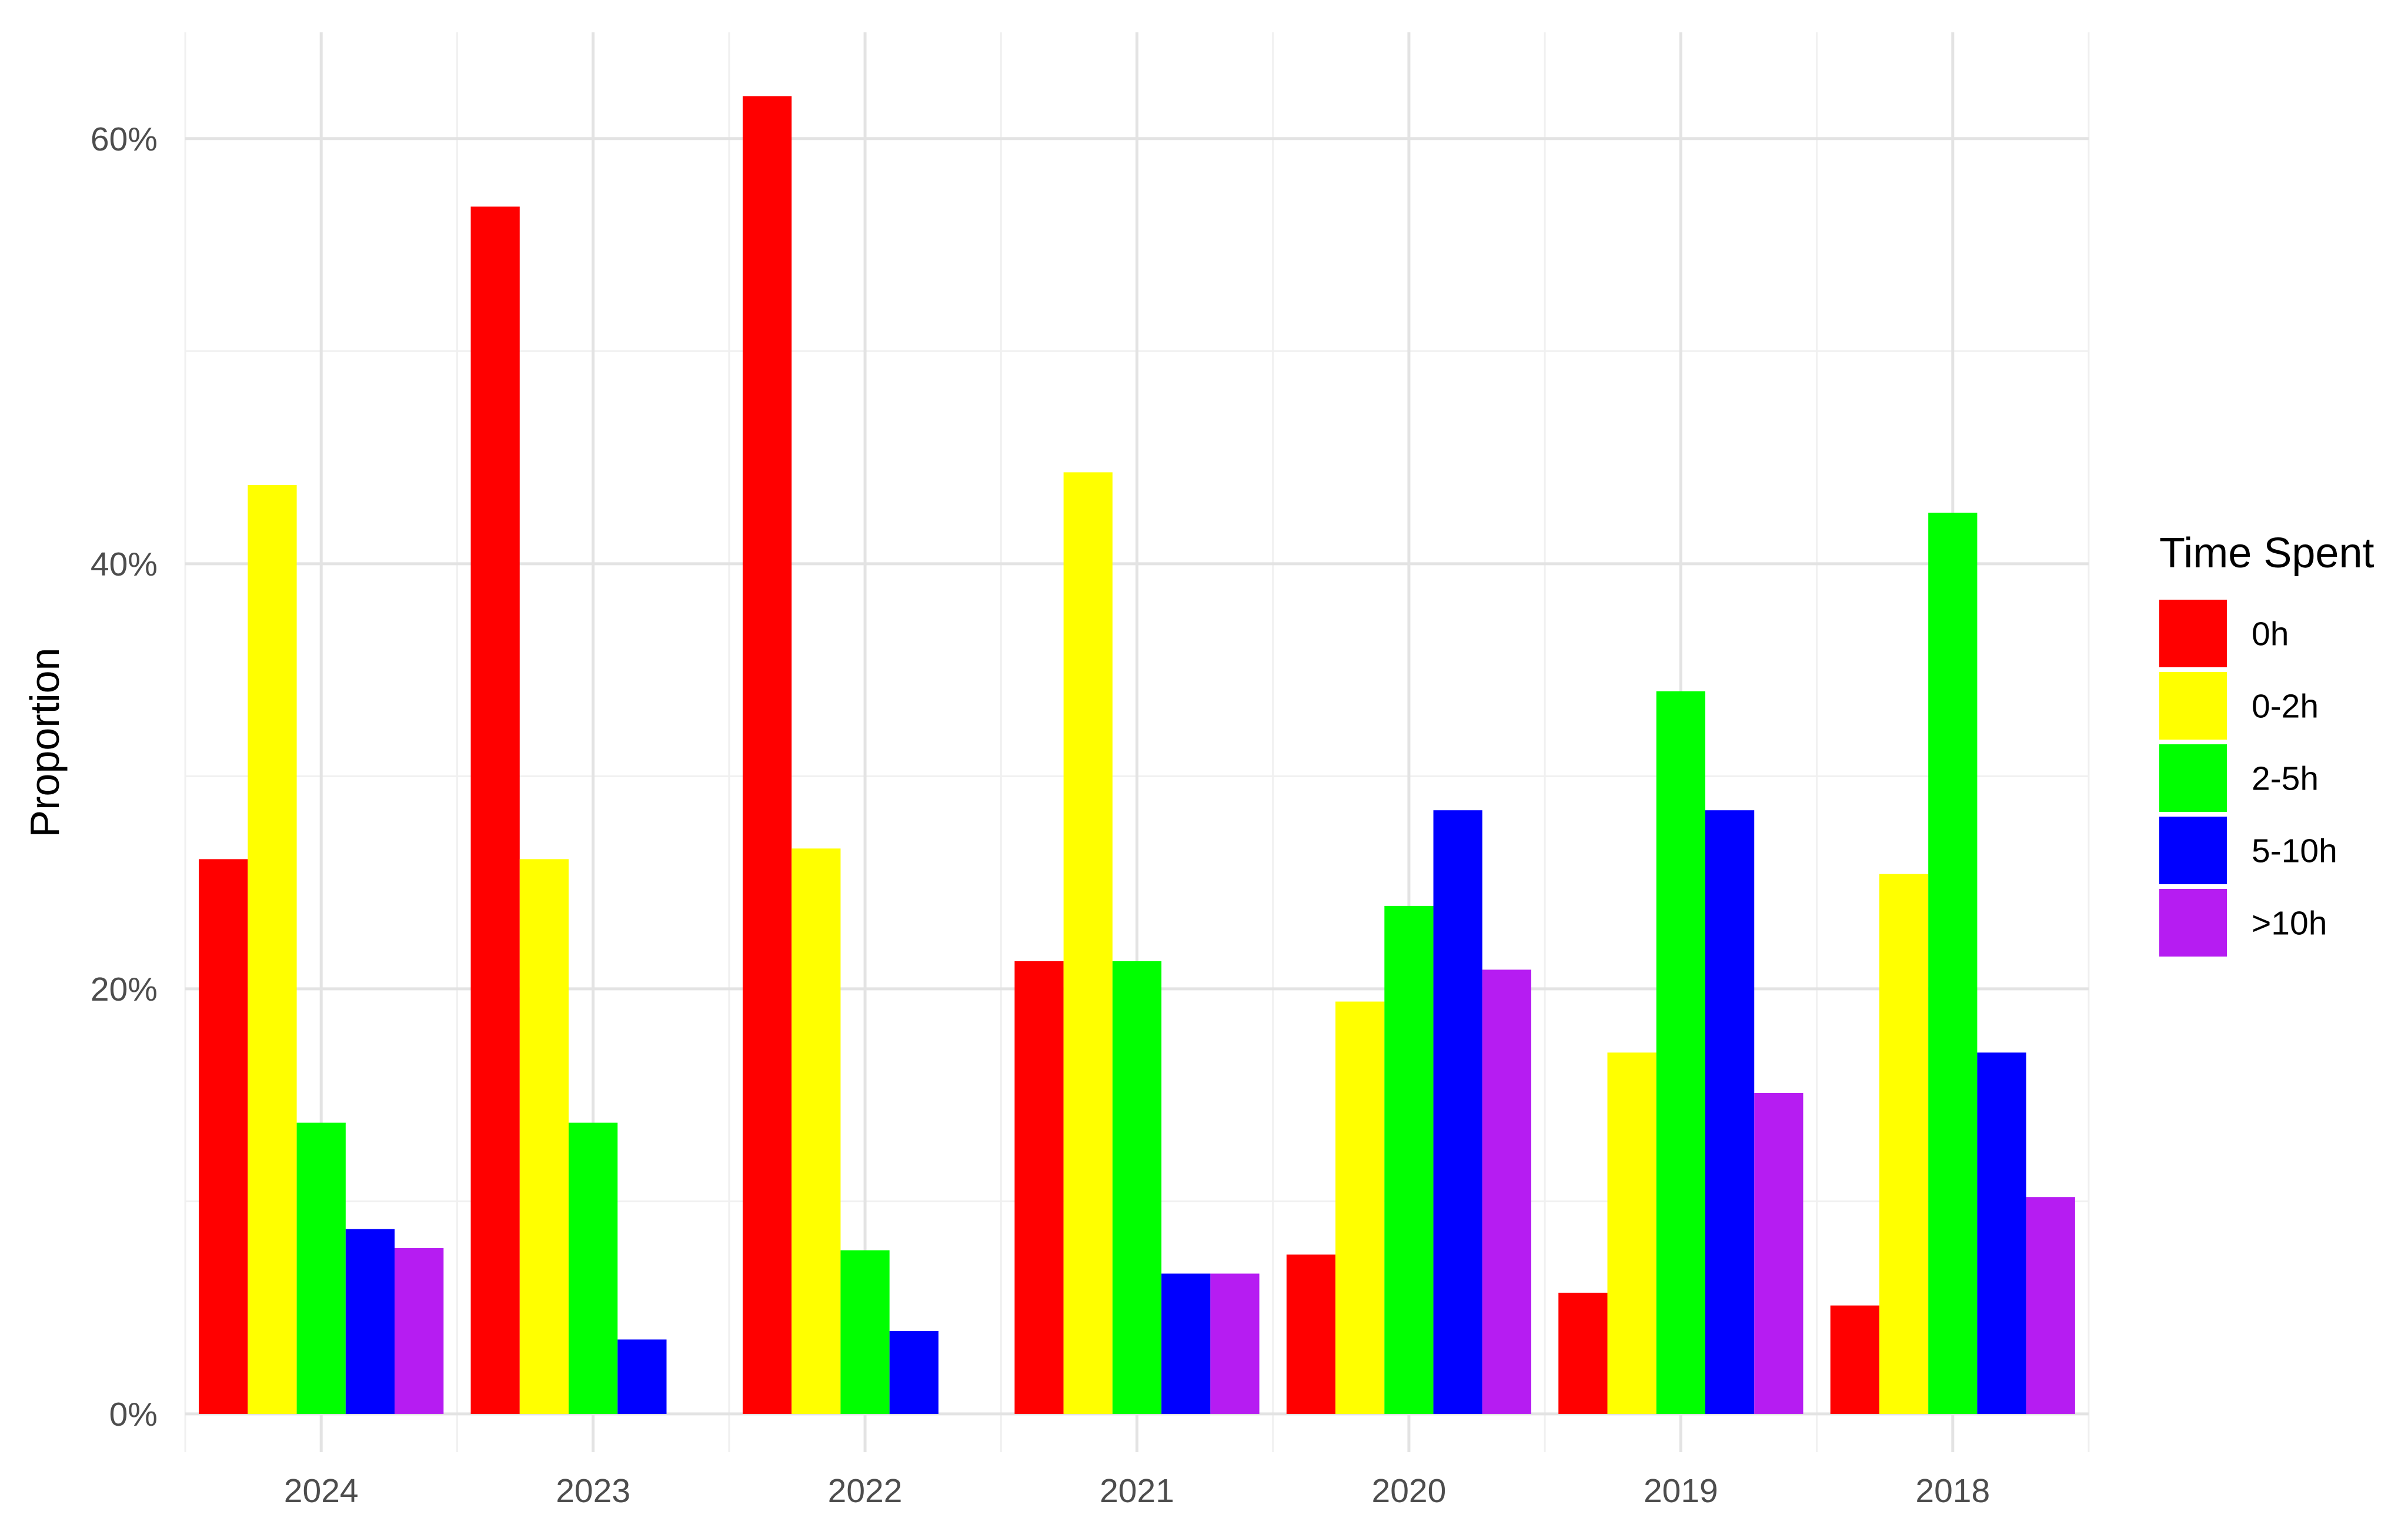 This screenshot has height=1538, width=2408. What do you see at coordinates (2266, 743) in the screenshot?
I see `legend: Time Spent 0h 0-2h 2-5h 5-10h >10h` at bounding box center [2266, 743].